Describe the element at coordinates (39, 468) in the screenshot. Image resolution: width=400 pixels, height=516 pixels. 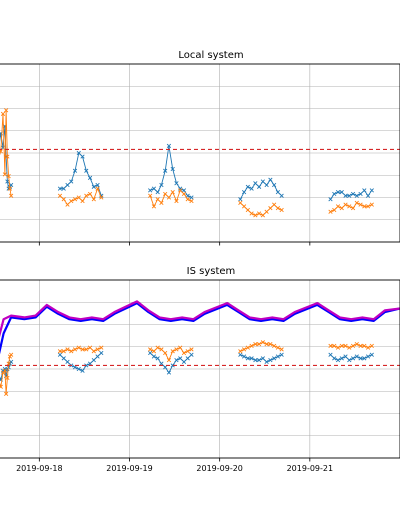
I see `x-tick-label: 2019-09-18` at that location.